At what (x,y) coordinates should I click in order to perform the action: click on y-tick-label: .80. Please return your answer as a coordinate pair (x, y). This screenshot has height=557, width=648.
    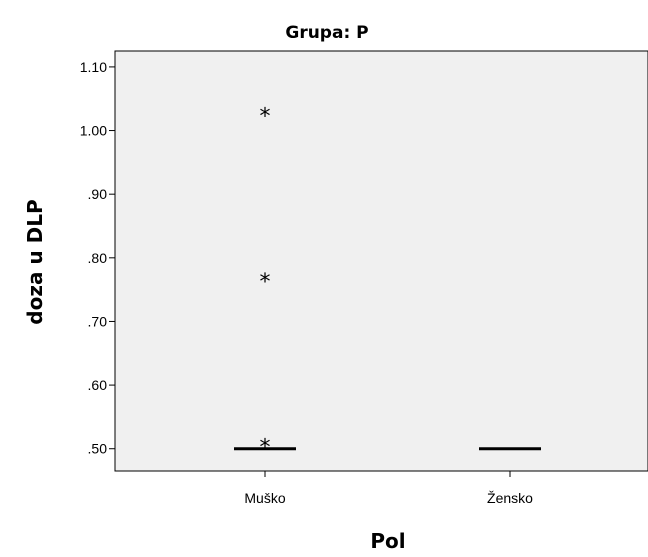
    Looking at the image, I should click on (98, 258).